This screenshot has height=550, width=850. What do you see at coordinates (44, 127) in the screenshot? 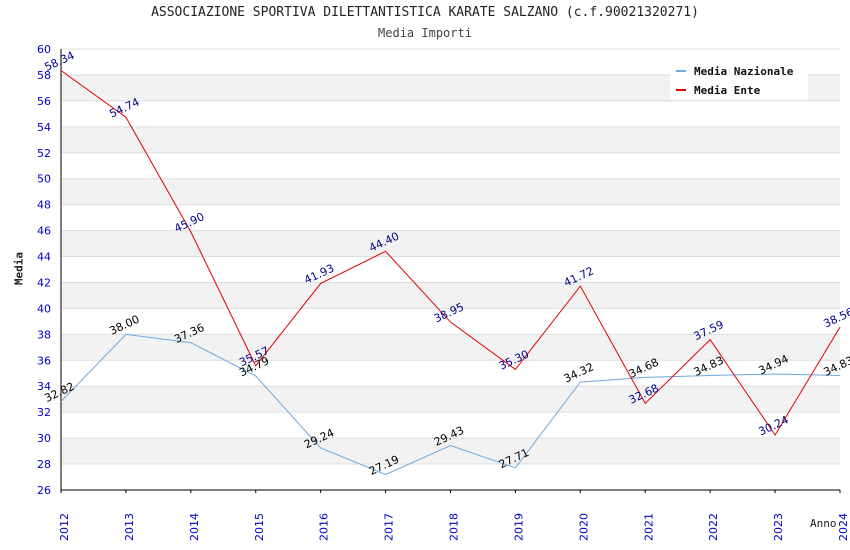
I see `y-tick-label: 54` at bounding box center [44, 127].